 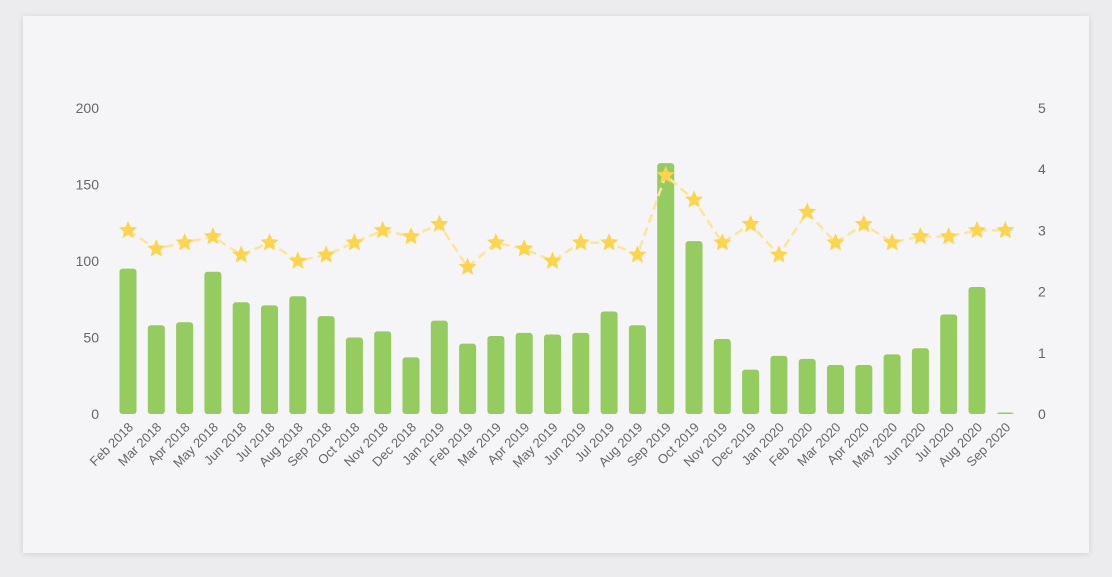 What do you see at coordinates (1042, 353) in the screenshot?
I see `right-y-tick-label: 1` at bounding box center [1042, 353].